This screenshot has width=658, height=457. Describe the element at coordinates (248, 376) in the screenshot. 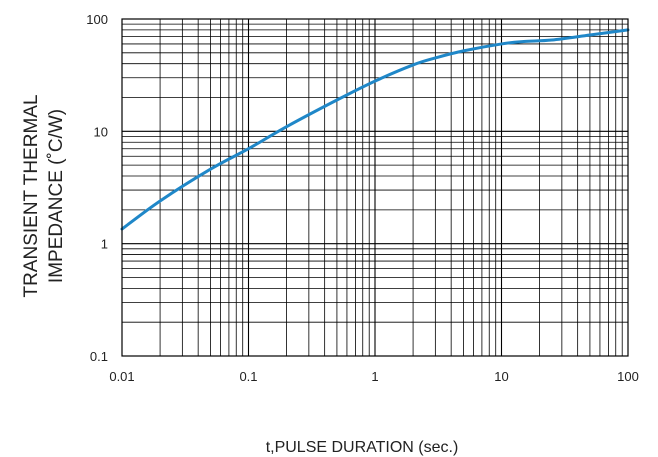

I see `x-tick-label: 0.1` at that location.